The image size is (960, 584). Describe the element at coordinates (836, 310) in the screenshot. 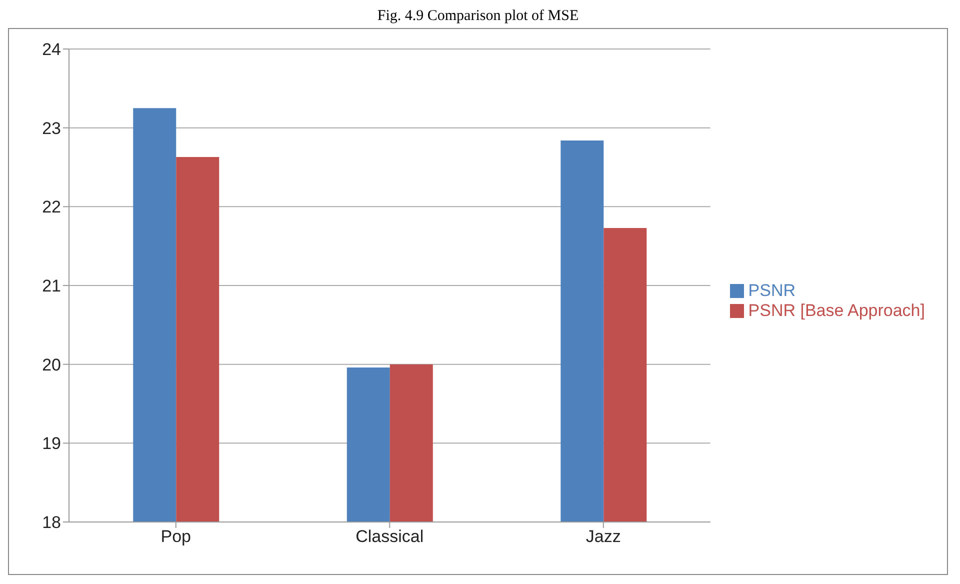

I see `legend-label: PSNR [Base Approach]` at that location.